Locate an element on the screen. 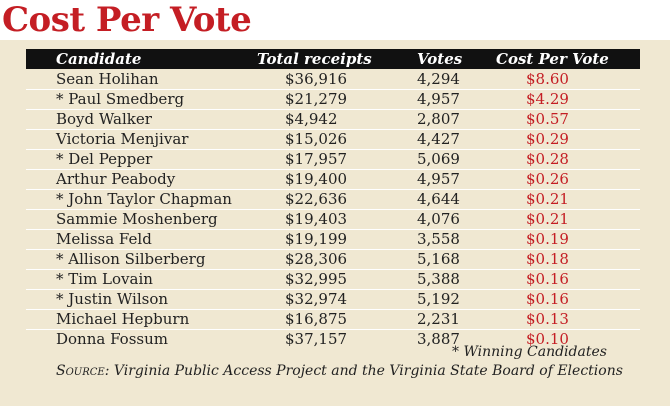  cell-cost-per-vote: $0.10 is located at coordinates (547, 339).